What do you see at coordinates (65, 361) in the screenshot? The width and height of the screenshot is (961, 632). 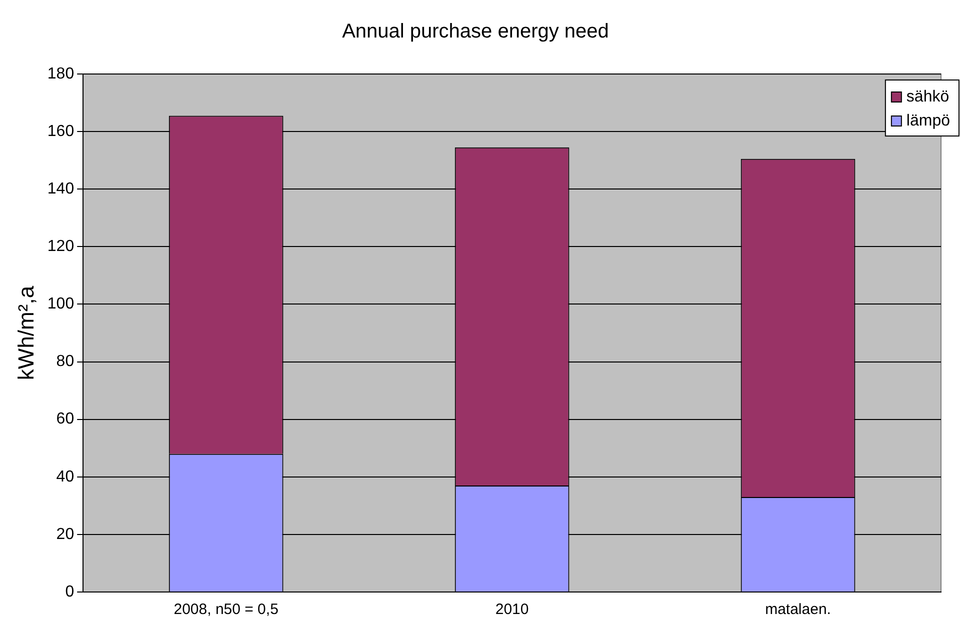 I see `y-tick-label: 80` at bounding box center [65, 361].